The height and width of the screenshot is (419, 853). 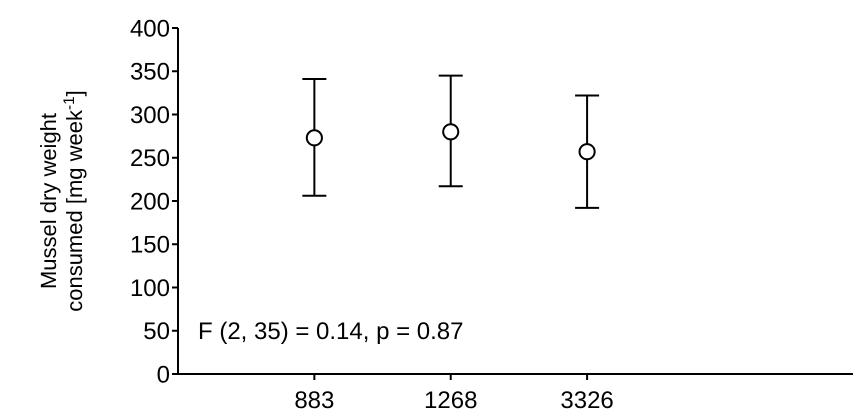 I want to click on x-tick-label: 3326, so click(x=587, y=400).